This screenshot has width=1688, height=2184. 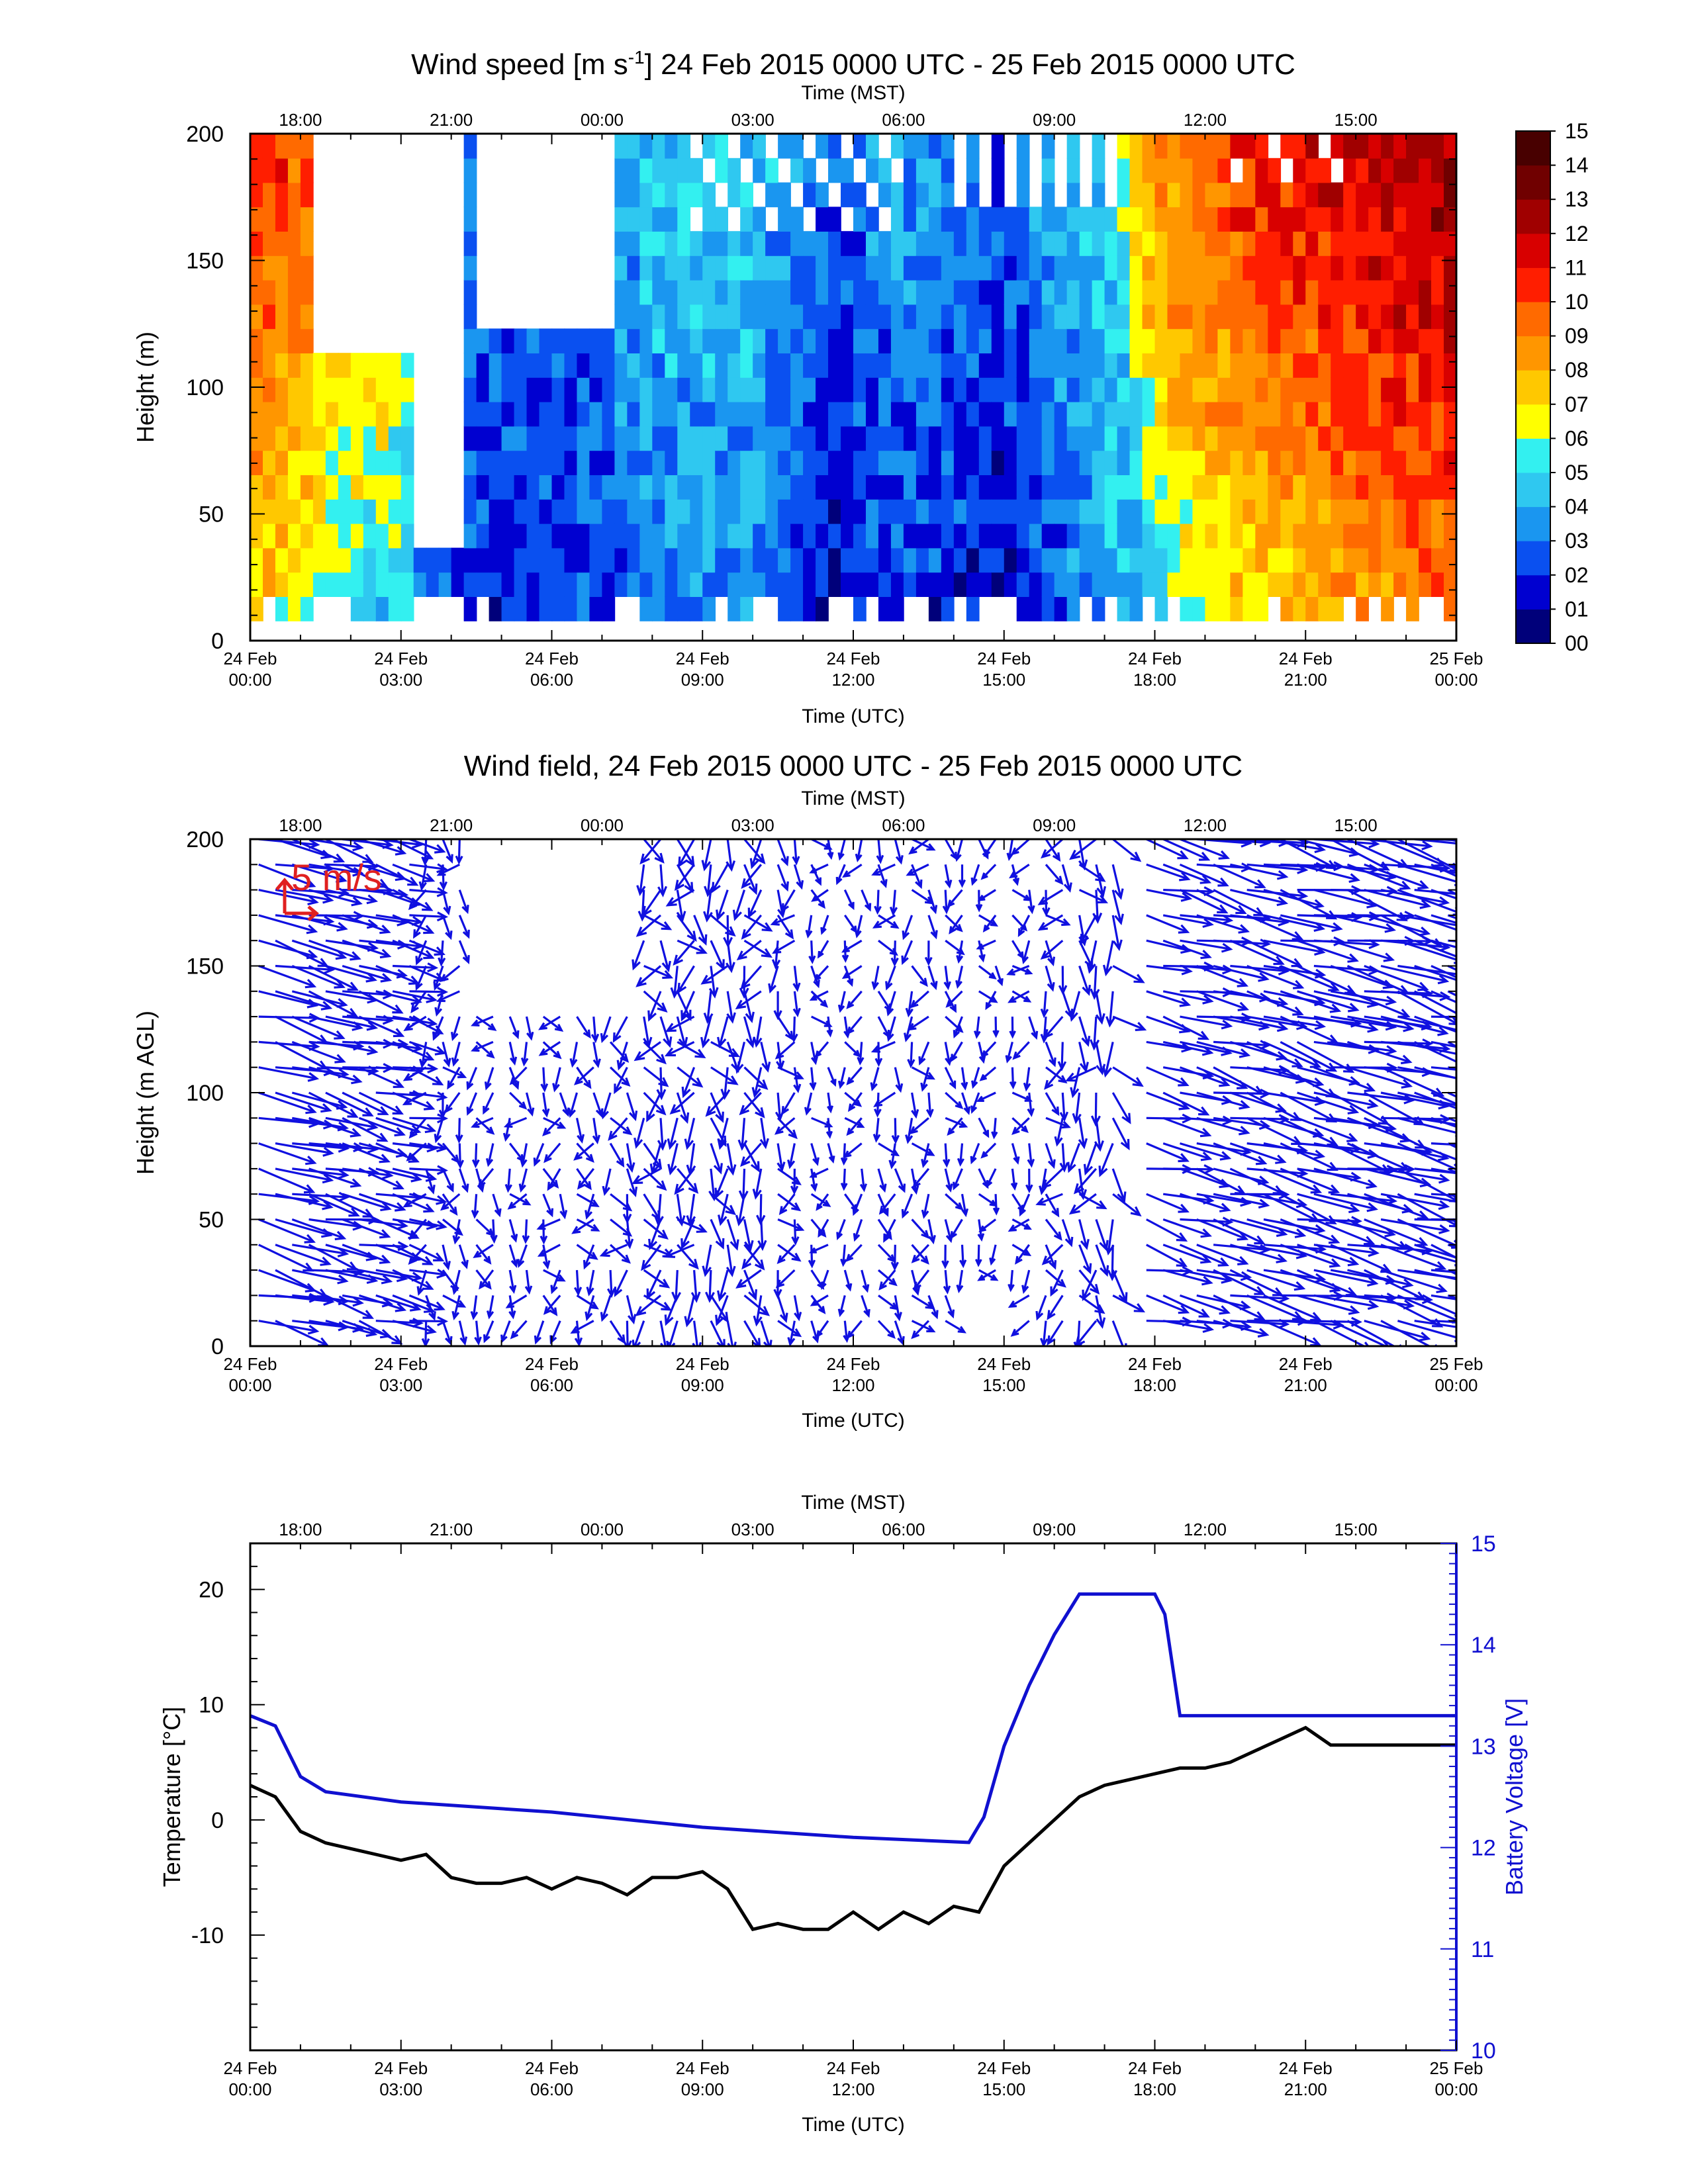 I want to click on temp-x-label: Time (UTC), so click(x=853, y=2125).